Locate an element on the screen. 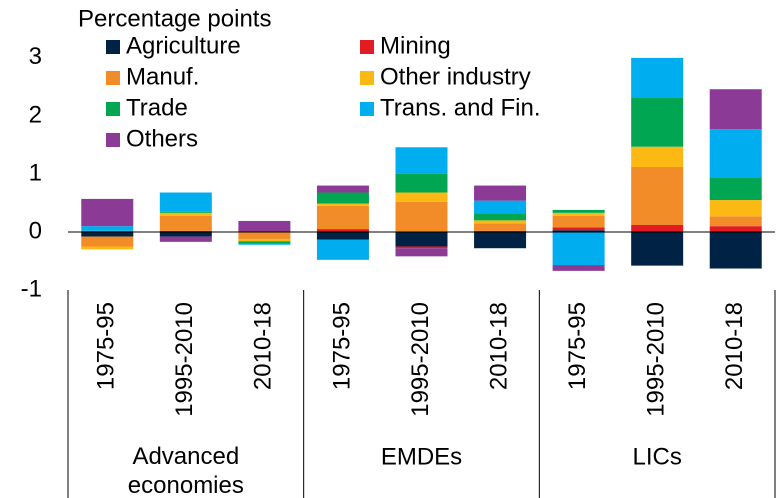  legend-label: Mining is located at coordinates (415, 45).